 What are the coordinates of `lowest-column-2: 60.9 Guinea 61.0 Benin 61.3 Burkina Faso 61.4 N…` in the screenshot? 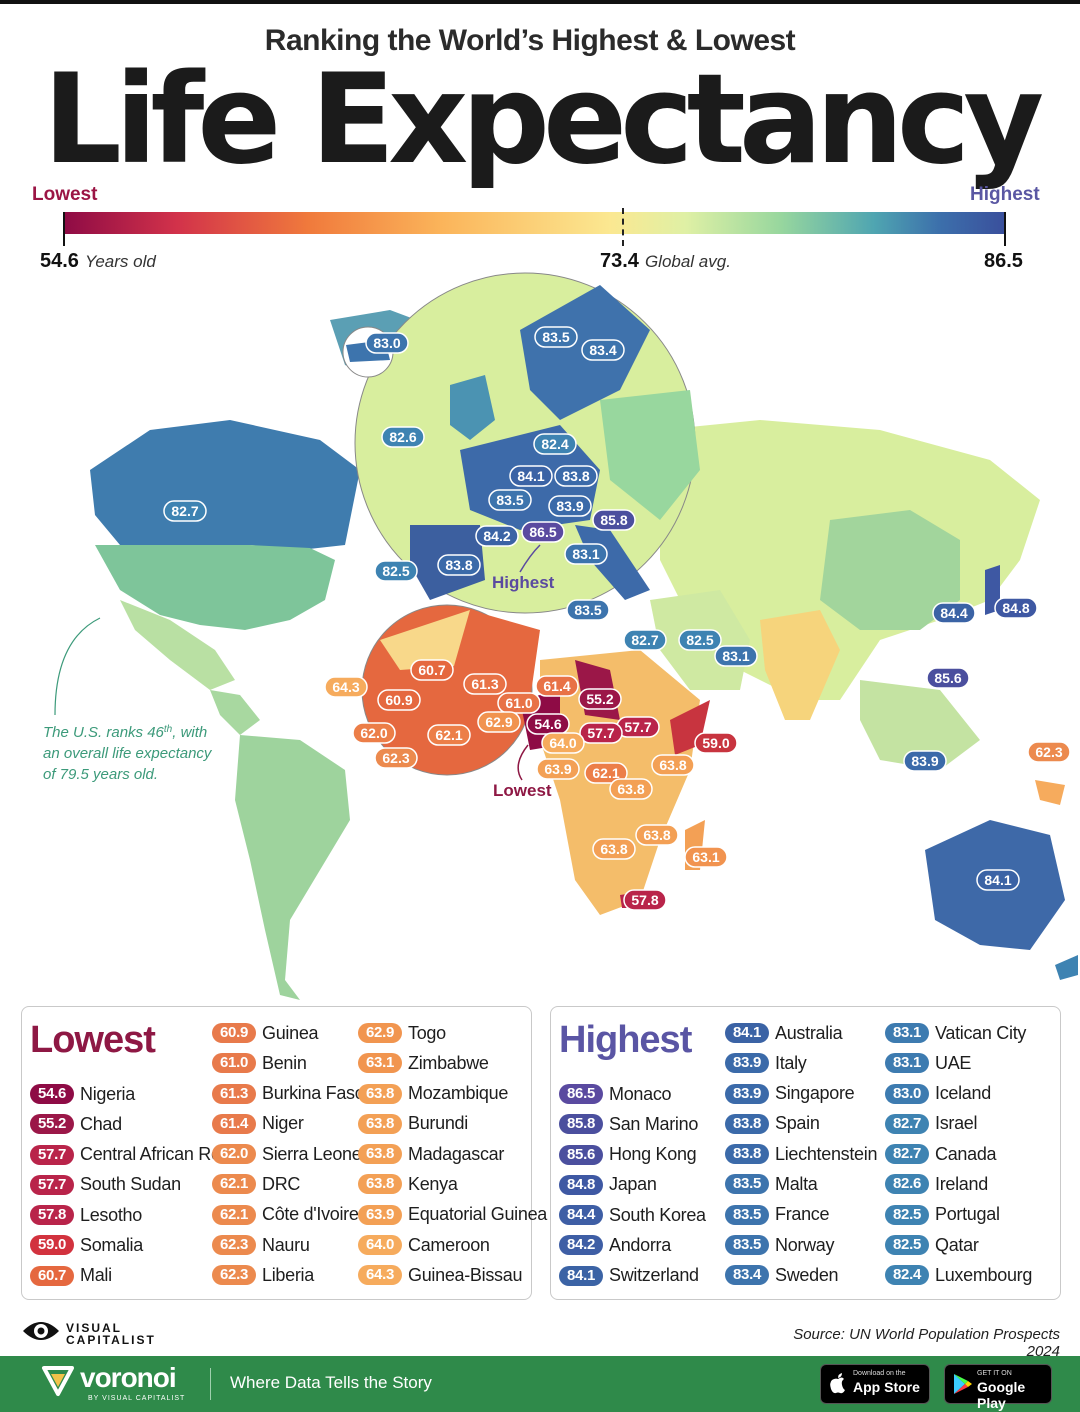 It's located at (288, 1156).